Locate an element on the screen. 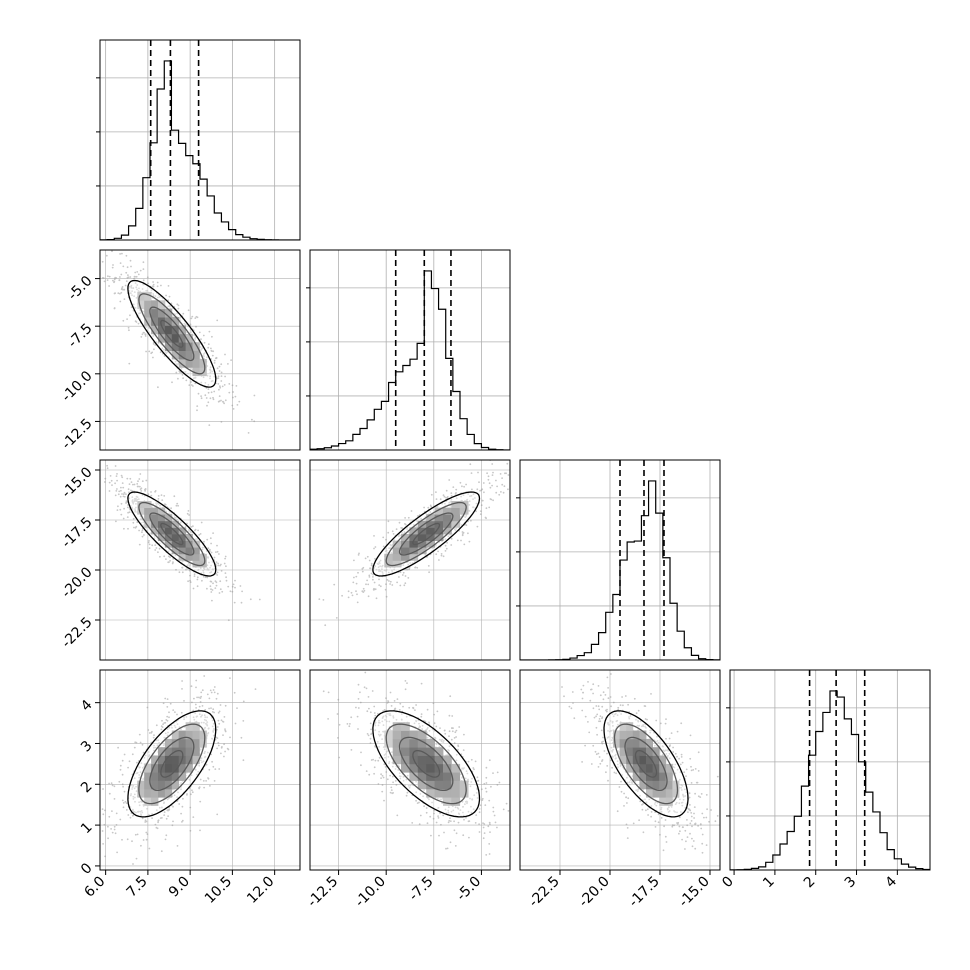 The width and height of the screenshot is (970, 970). panel-3-1: -12.5 -10.0 -7.5 -5.0 is located at coordinates (407, 790).